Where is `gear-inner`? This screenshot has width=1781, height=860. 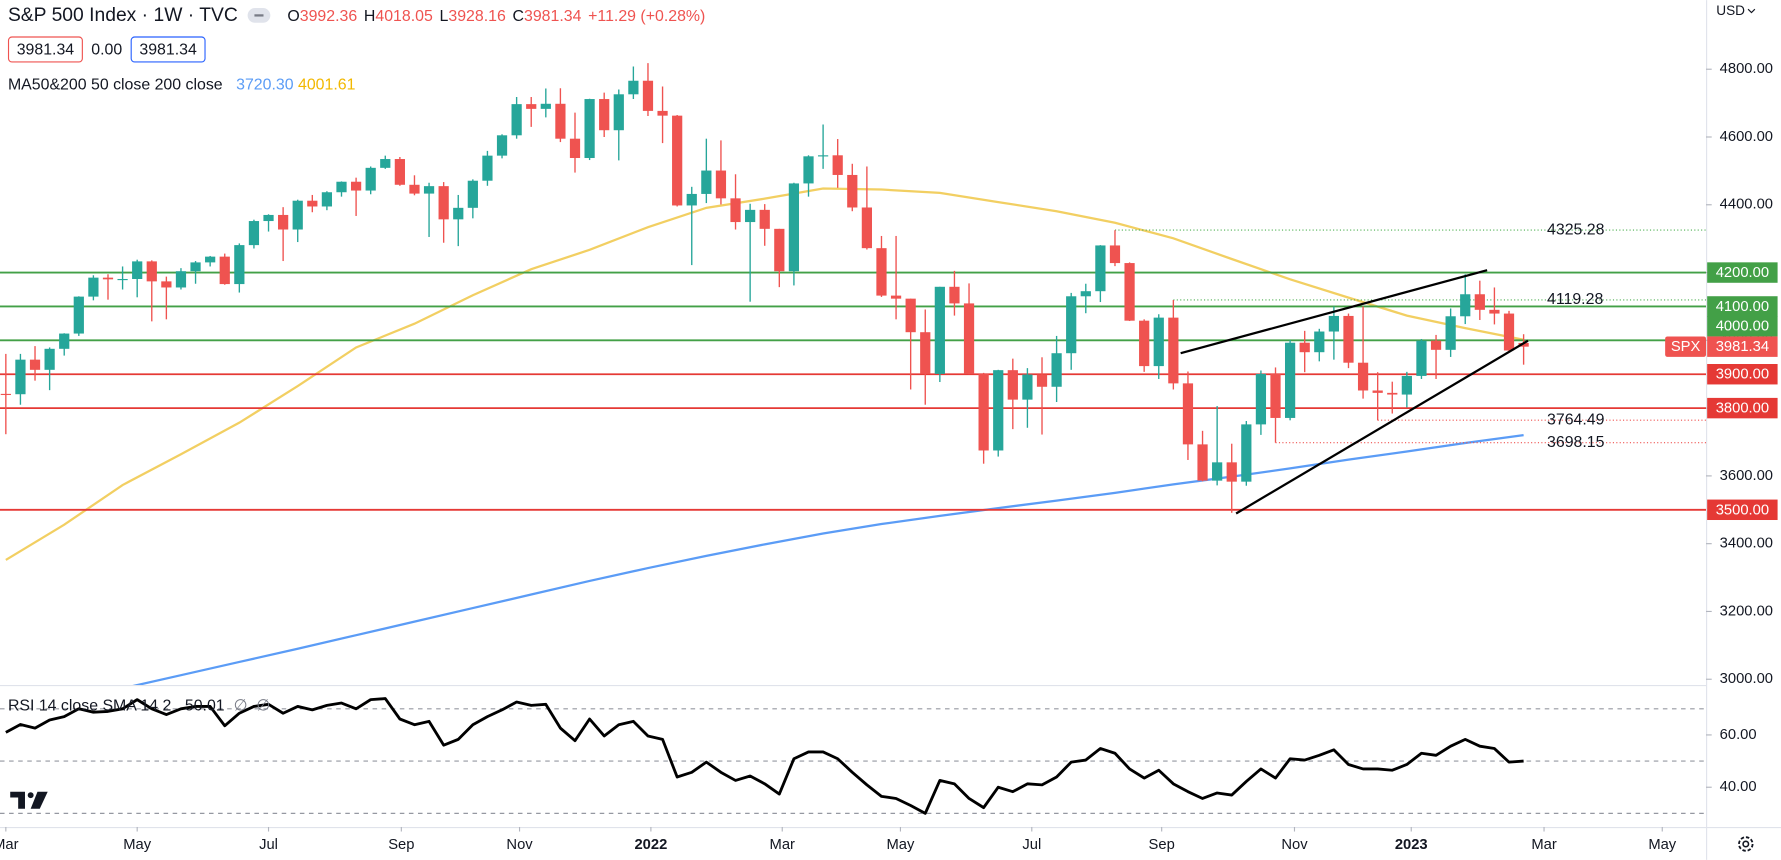 gear-inner is located at coordinates (1746, 844).